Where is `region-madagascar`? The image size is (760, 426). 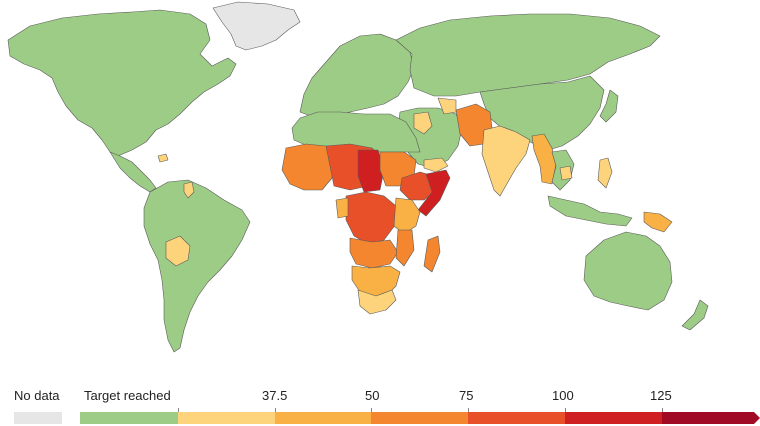 region-madagascar is located at coordinates (432, 254).